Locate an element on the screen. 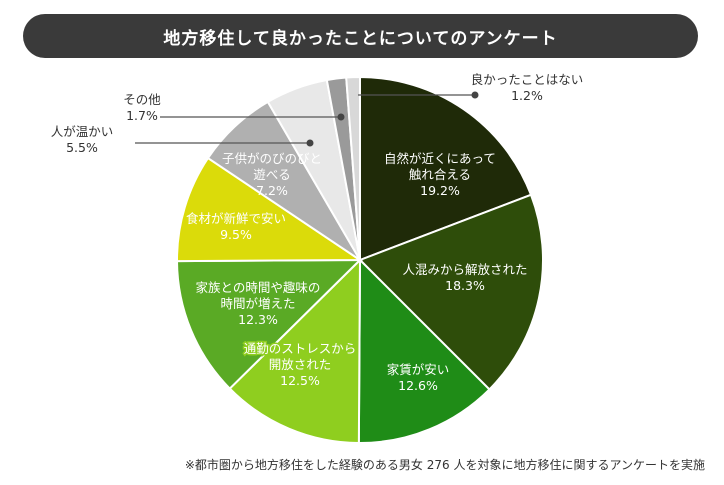 This screenshot has height=485, width=724. slice-label: 家族との時間や趣味の時間が増えた 12.3% is located at coordinates (258, 303).